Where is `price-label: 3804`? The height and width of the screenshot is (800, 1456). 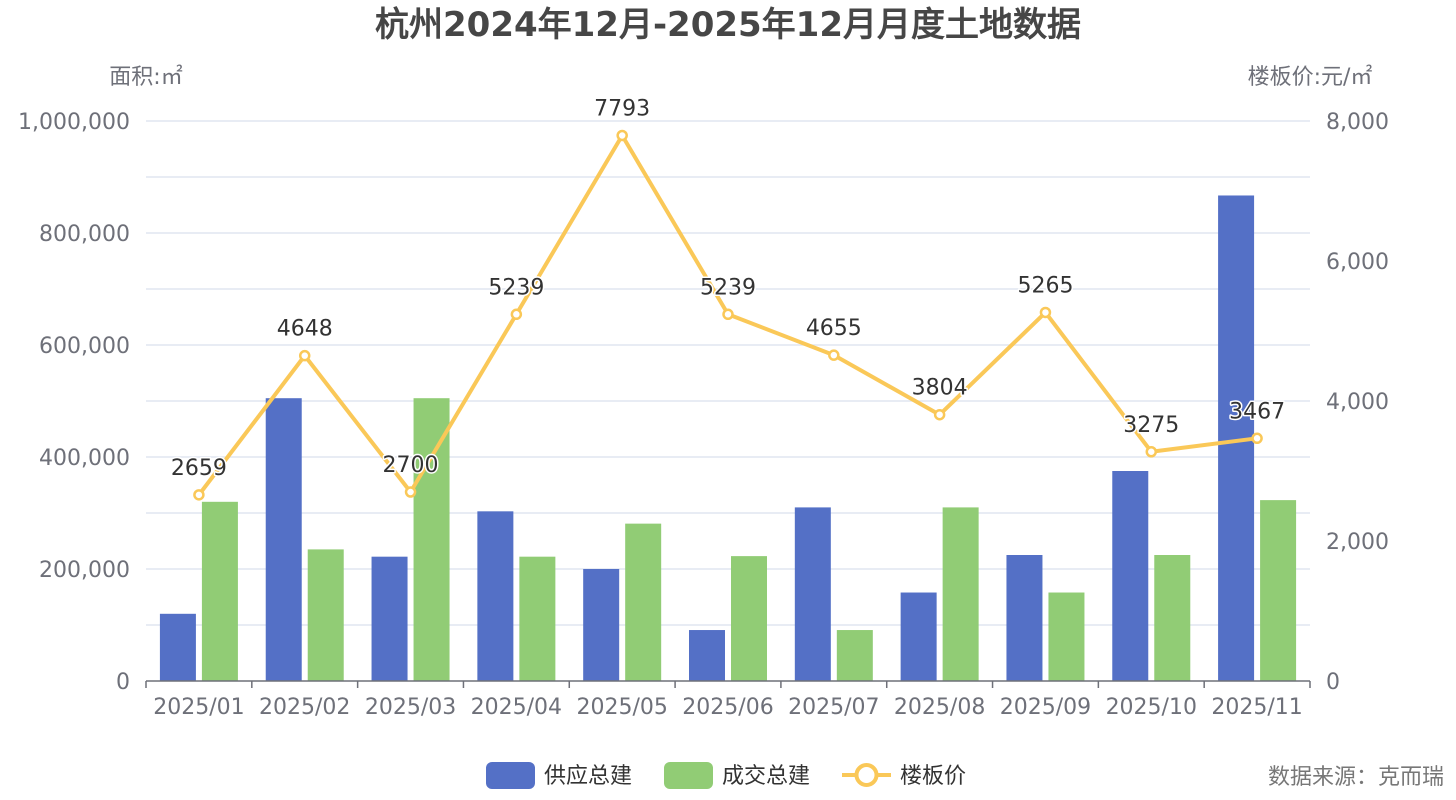
price-label: 3804 is located at coordinates (940, 388).